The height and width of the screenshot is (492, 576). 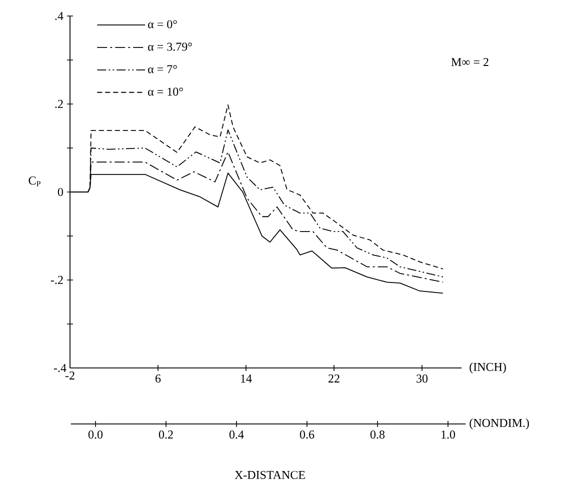 I want to click on y-tick-label: -.4, so click(x=60, y=368).